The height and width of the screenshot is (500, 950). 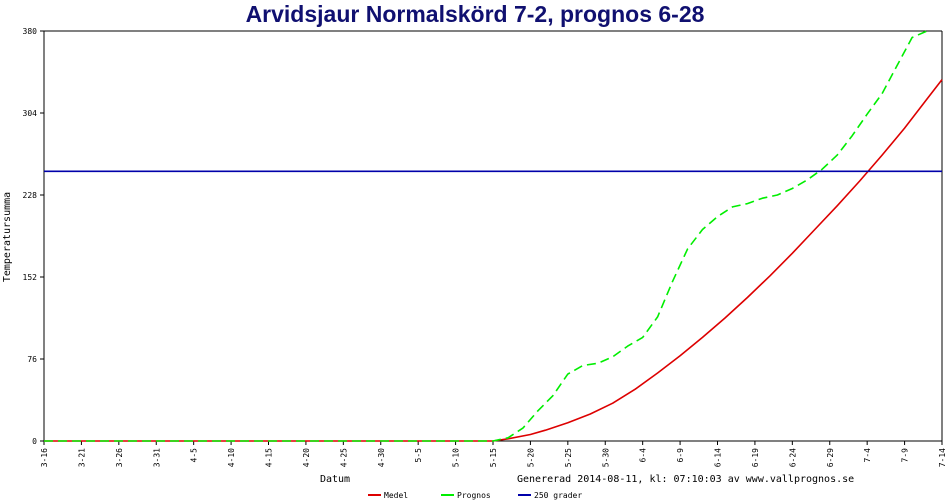 What do you see at coordinates (475, 14) in the screenshot?
I see `chart-title: Arvidsjaur Normalskörd 7-2, prognos 6-28` at bounding box center [475, 14].